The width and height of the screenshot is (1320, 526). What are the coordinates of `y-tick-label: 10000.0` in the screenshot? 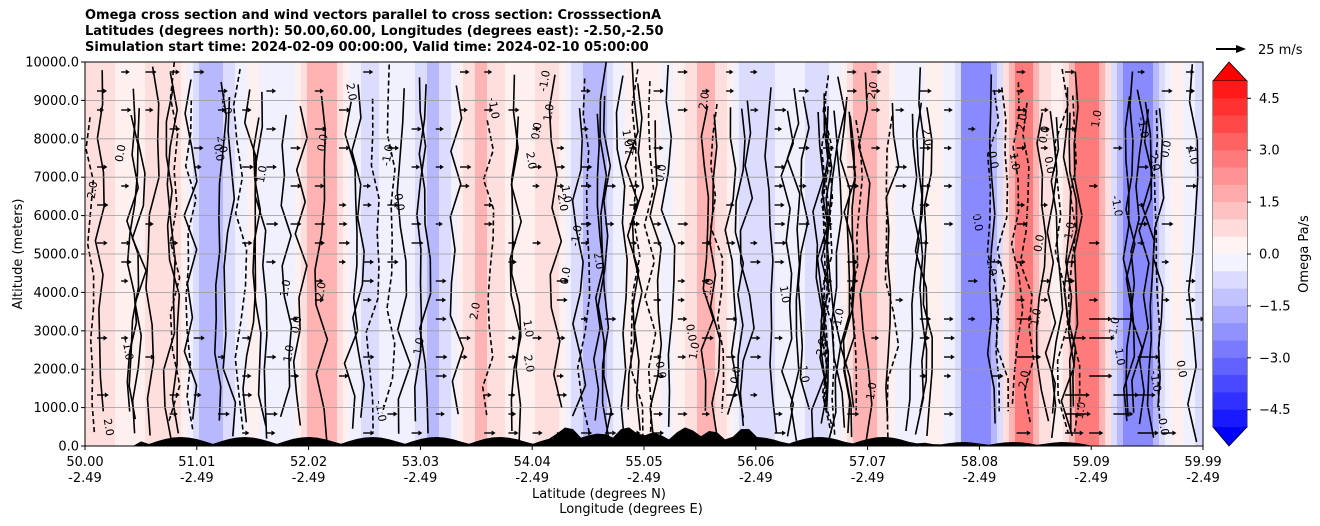 It's located at (52, 63).